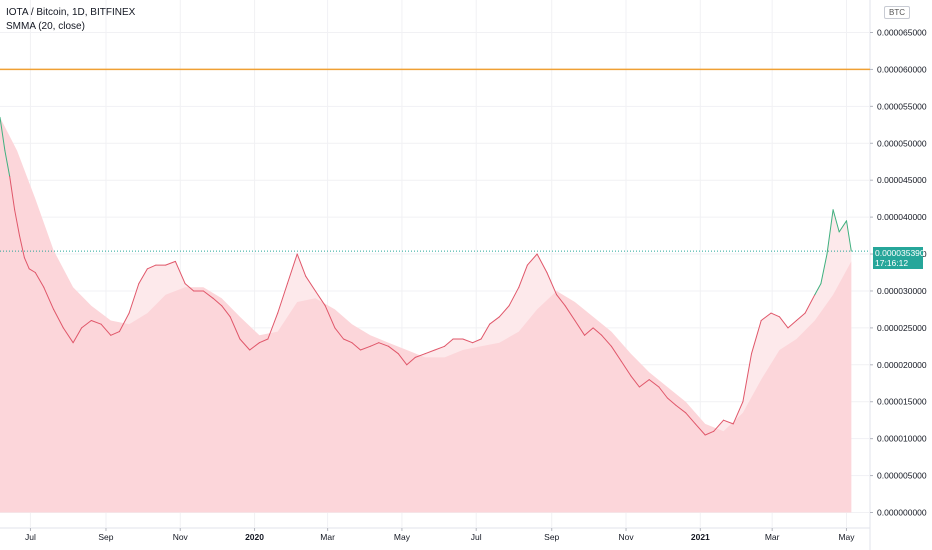  I want to click on indicator-label: SMMA (20, close), so click(45, 26).